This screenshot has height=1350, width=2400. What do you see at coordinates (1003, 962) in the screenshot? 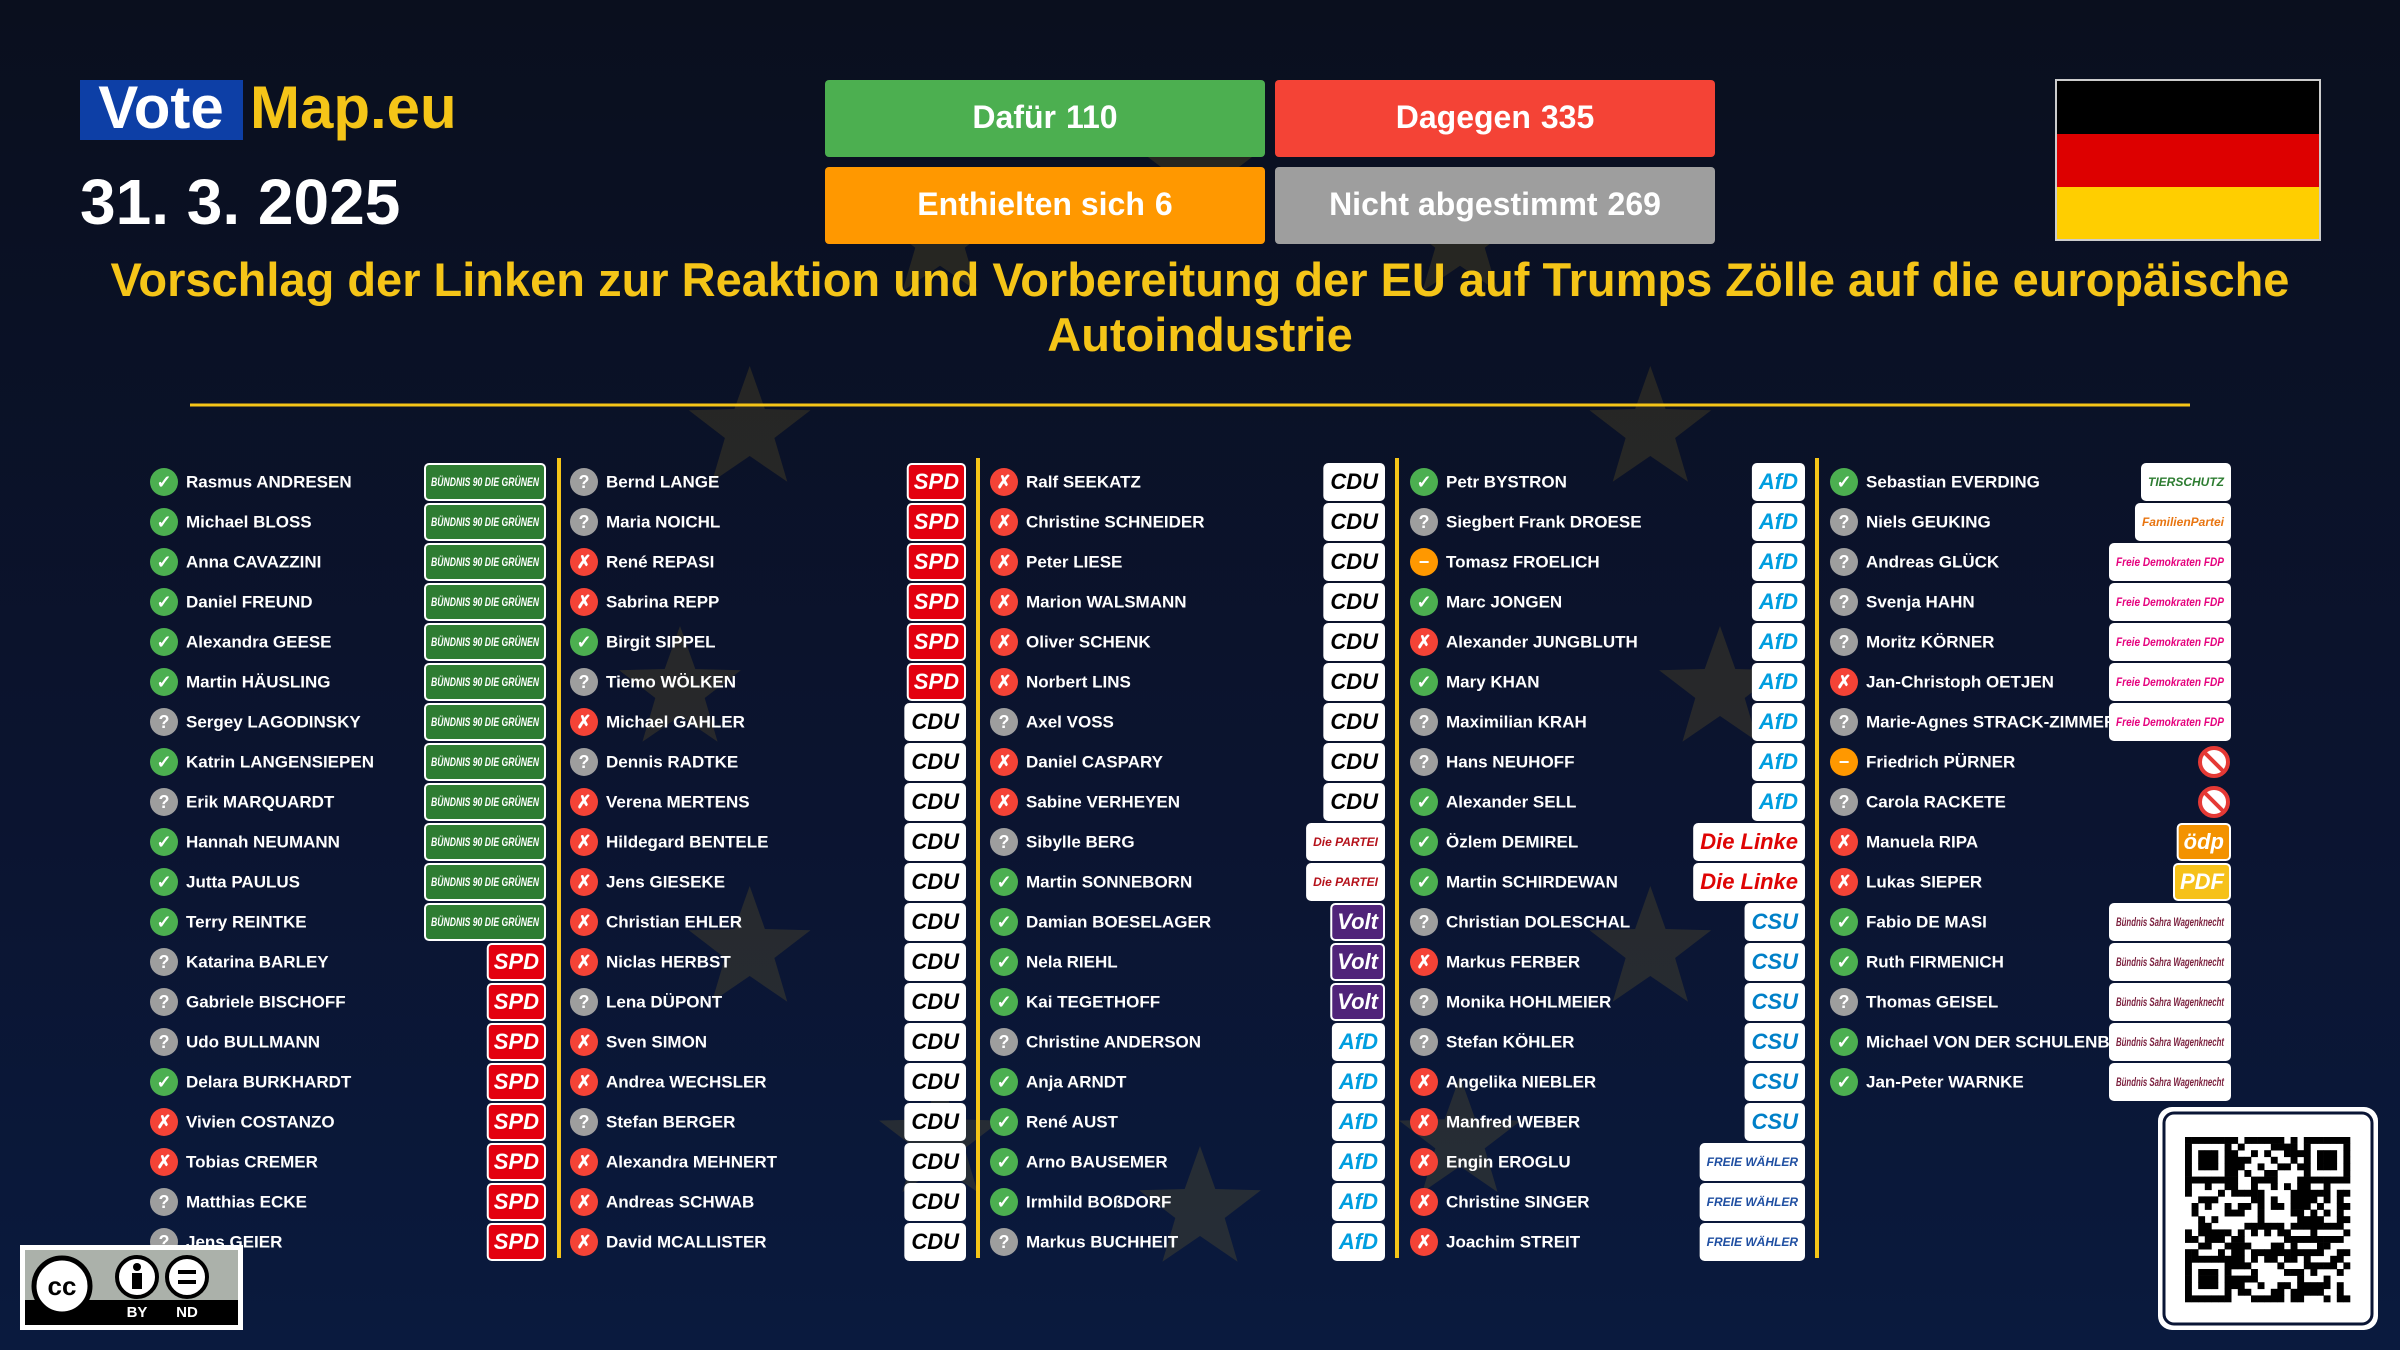
I see `vote-symbol: ✓` at bounding box center [1003, 962].